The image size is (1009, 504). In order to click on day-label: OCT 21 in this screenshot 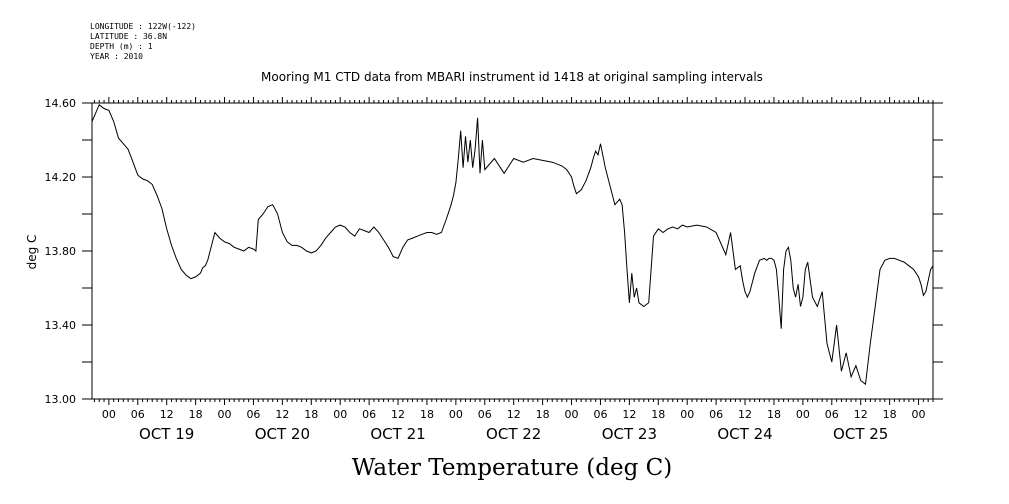, I will do `click(397, 434)`.